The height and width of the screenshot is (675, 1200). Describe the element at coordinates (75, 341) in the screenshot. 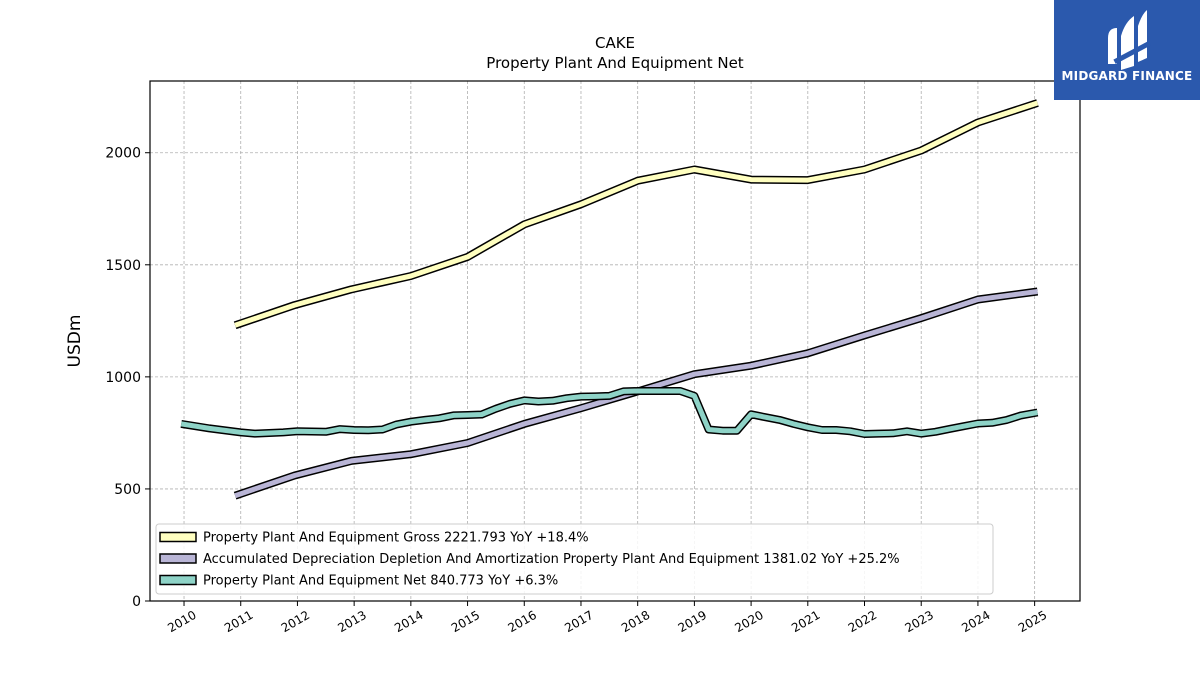

I see `y-axis-label: USDm` at that location.